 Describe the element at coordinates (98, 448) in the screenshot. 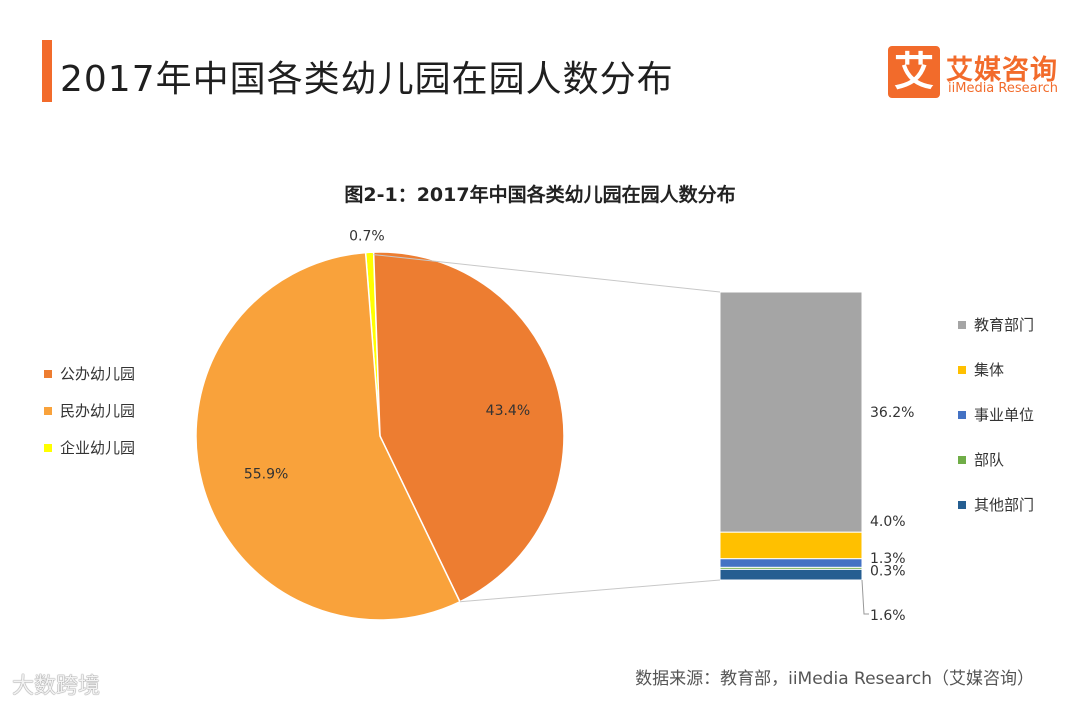

I see `pie-legend-label-2: 企业幼儿园` at that location.